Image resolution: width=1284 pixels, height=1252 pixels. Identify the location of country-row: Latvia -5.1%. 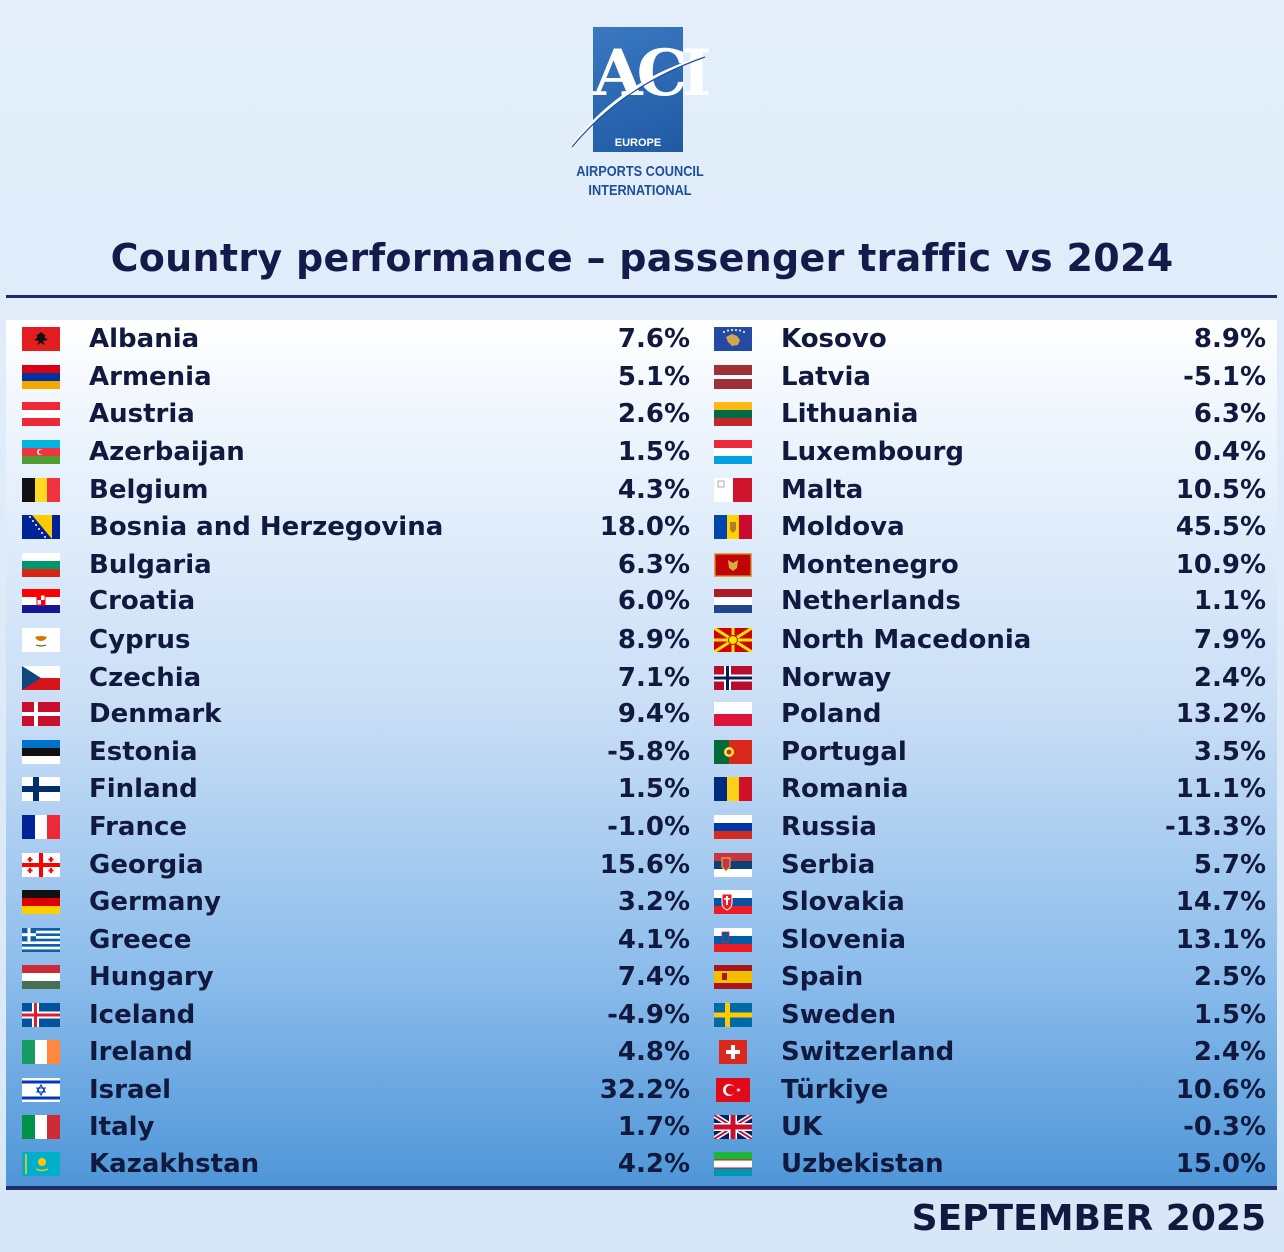
(990, 379).